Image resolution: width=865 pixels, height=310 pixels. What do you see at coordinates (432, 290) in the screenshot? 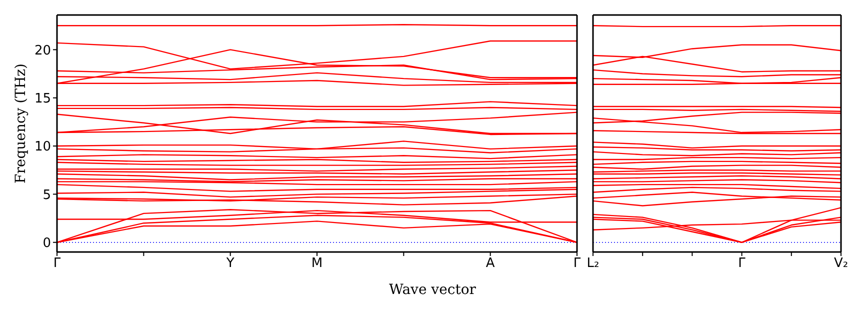
I see `x-axis-title: Wave vector` at bounding box center [432, 290].